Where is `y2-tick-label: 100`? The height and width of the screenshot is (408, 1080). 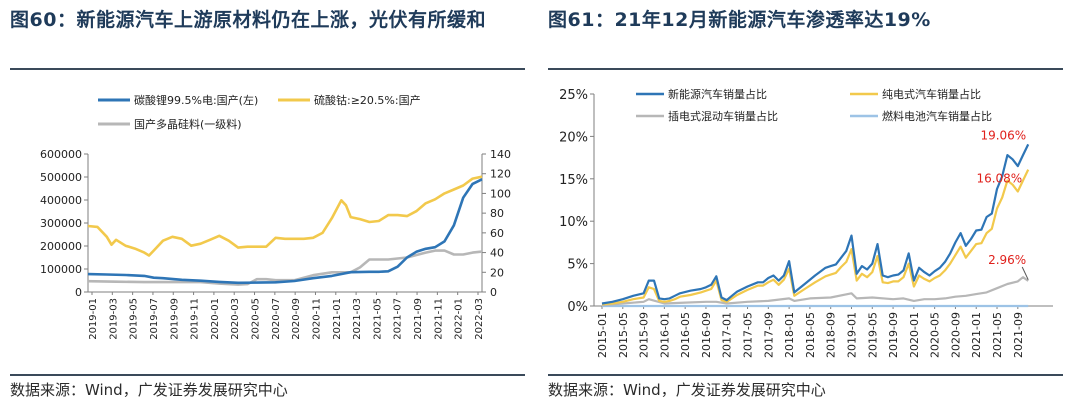 y2-tick-label: 100 is located at coordinates (500, 193).